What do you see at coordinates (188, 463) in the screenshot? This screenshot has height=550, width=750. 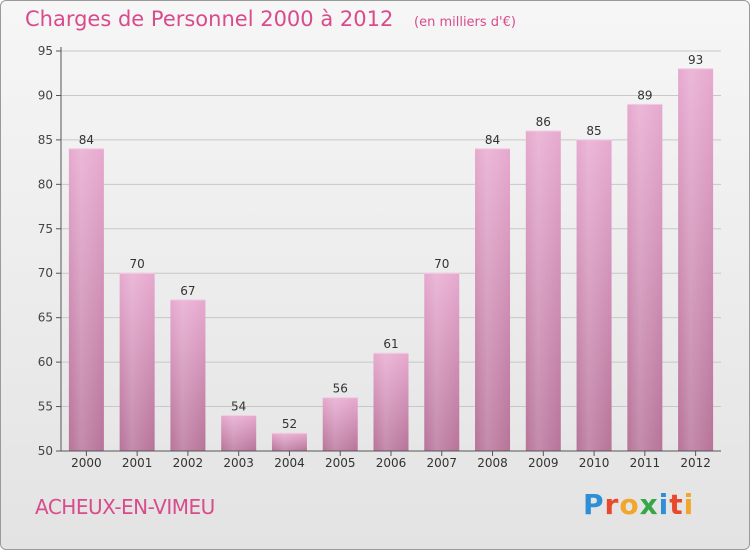 I see `x-tick-label: 2002` at bounding box center [188, 463].